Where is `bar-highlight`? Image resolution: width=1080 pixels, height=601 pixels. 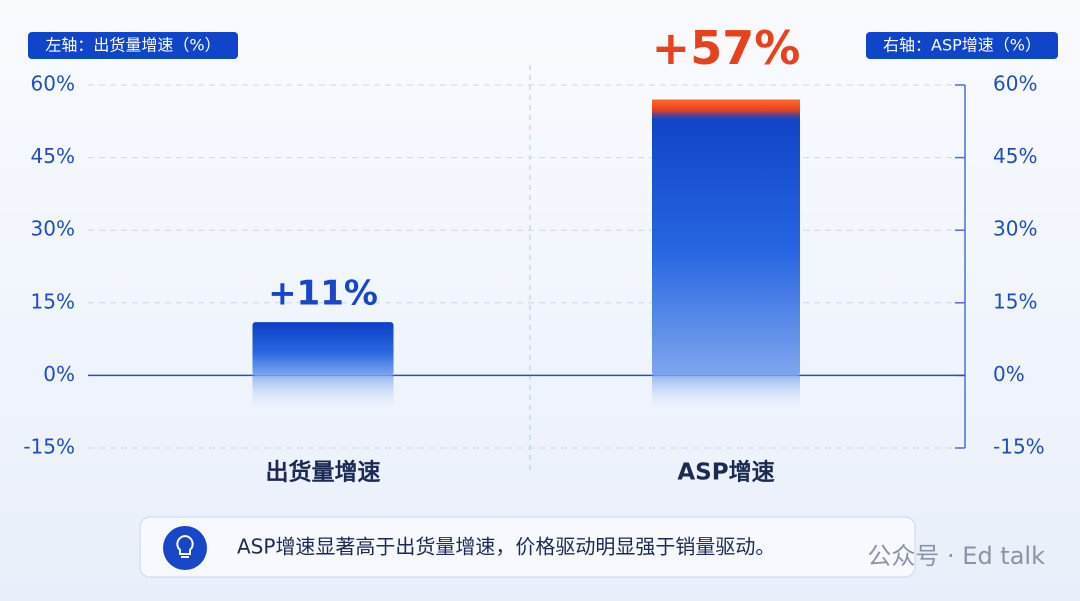
bar-highlight is located at coordinates (726, 110).